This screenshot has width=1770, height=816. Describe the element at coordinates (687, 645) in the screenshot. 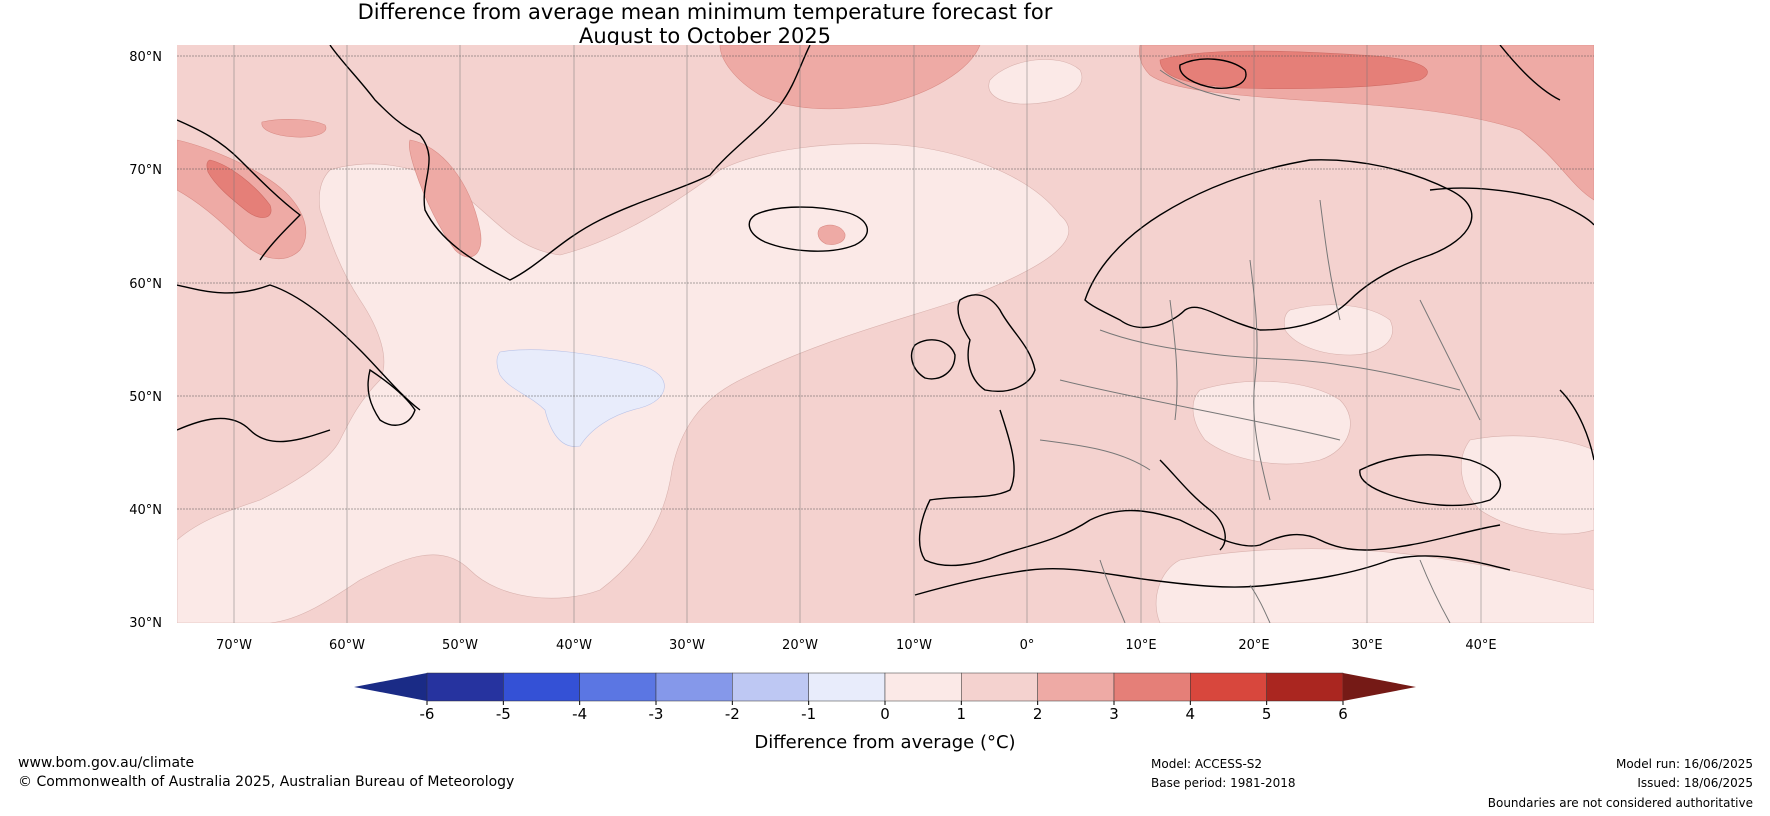

I see `lon-label-30w: 30°W` at that location.